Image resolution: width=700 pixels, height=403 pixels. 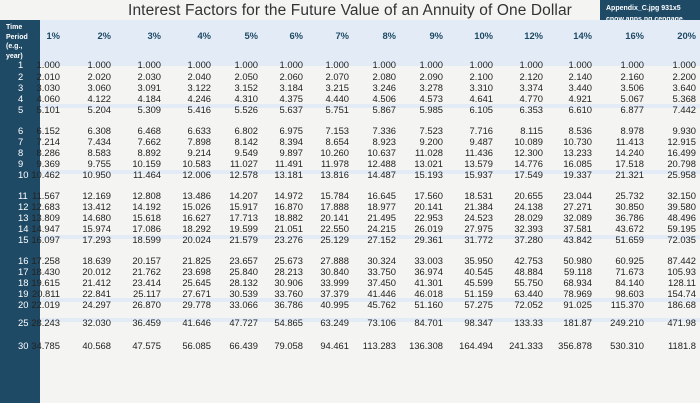 What do you see at coordinates (146, 260) in the screenshot?
I see `factor-cell: 20.157` at bounding box center [146, 260].